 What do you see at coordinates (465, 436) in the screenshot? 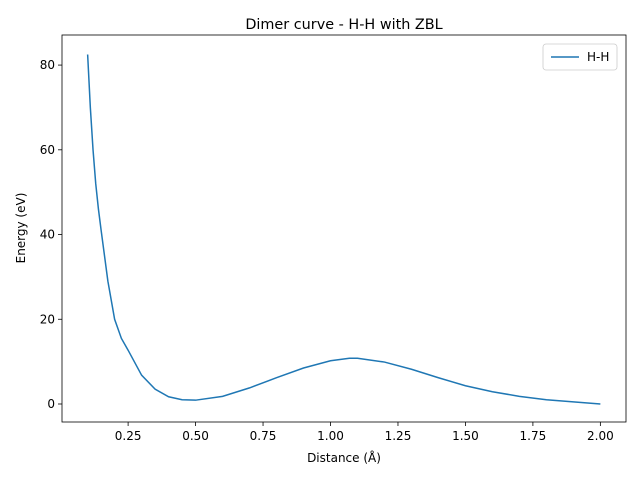
I see `x-tick-label: 1.50` at bounding box center [465, 436].